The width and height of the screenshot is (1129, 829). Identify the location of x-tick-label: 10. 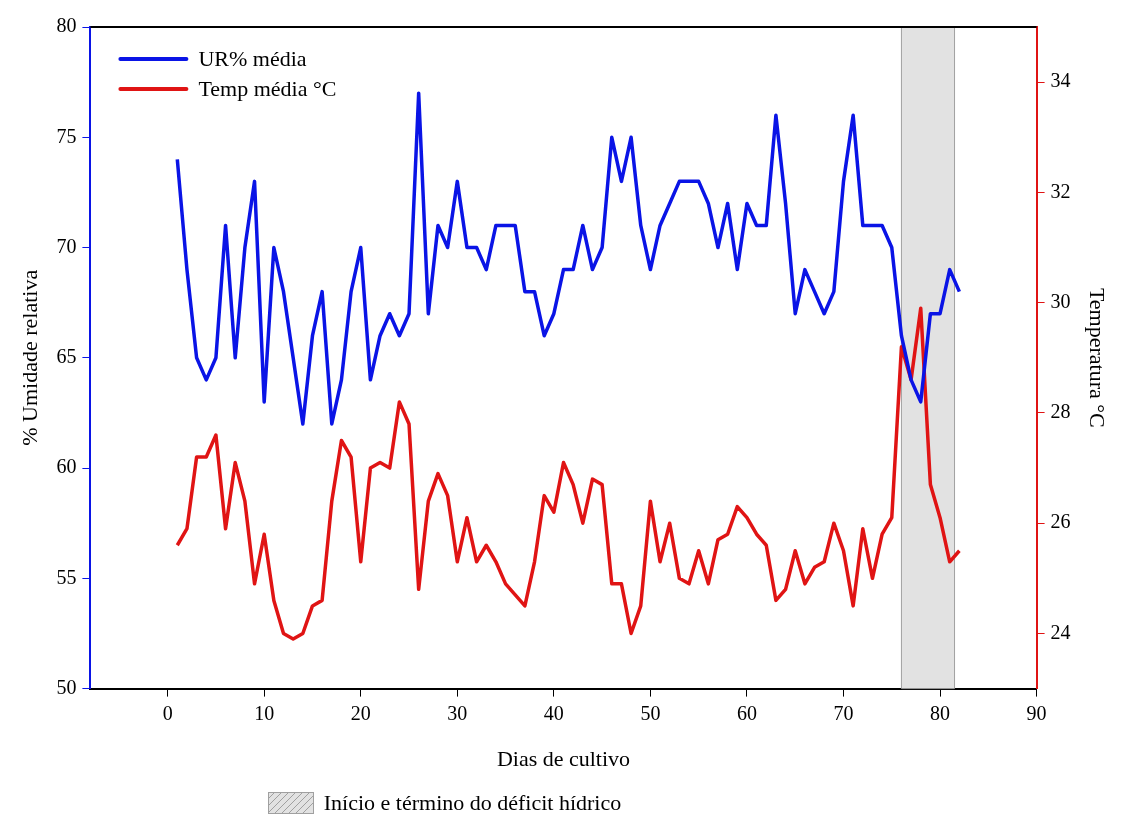
(264, 712).